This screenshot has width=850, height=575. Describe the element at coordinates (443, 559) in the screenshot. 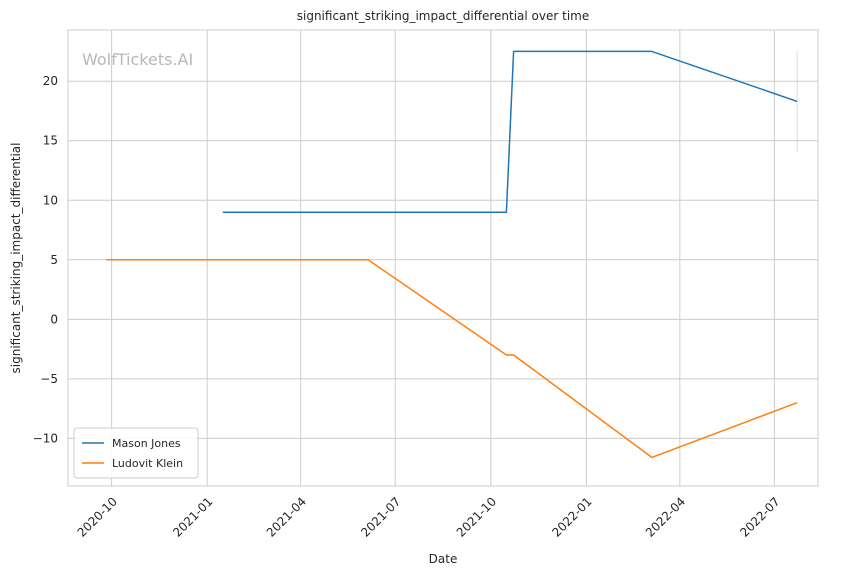

I see `x-axis-label: Date` at that location.